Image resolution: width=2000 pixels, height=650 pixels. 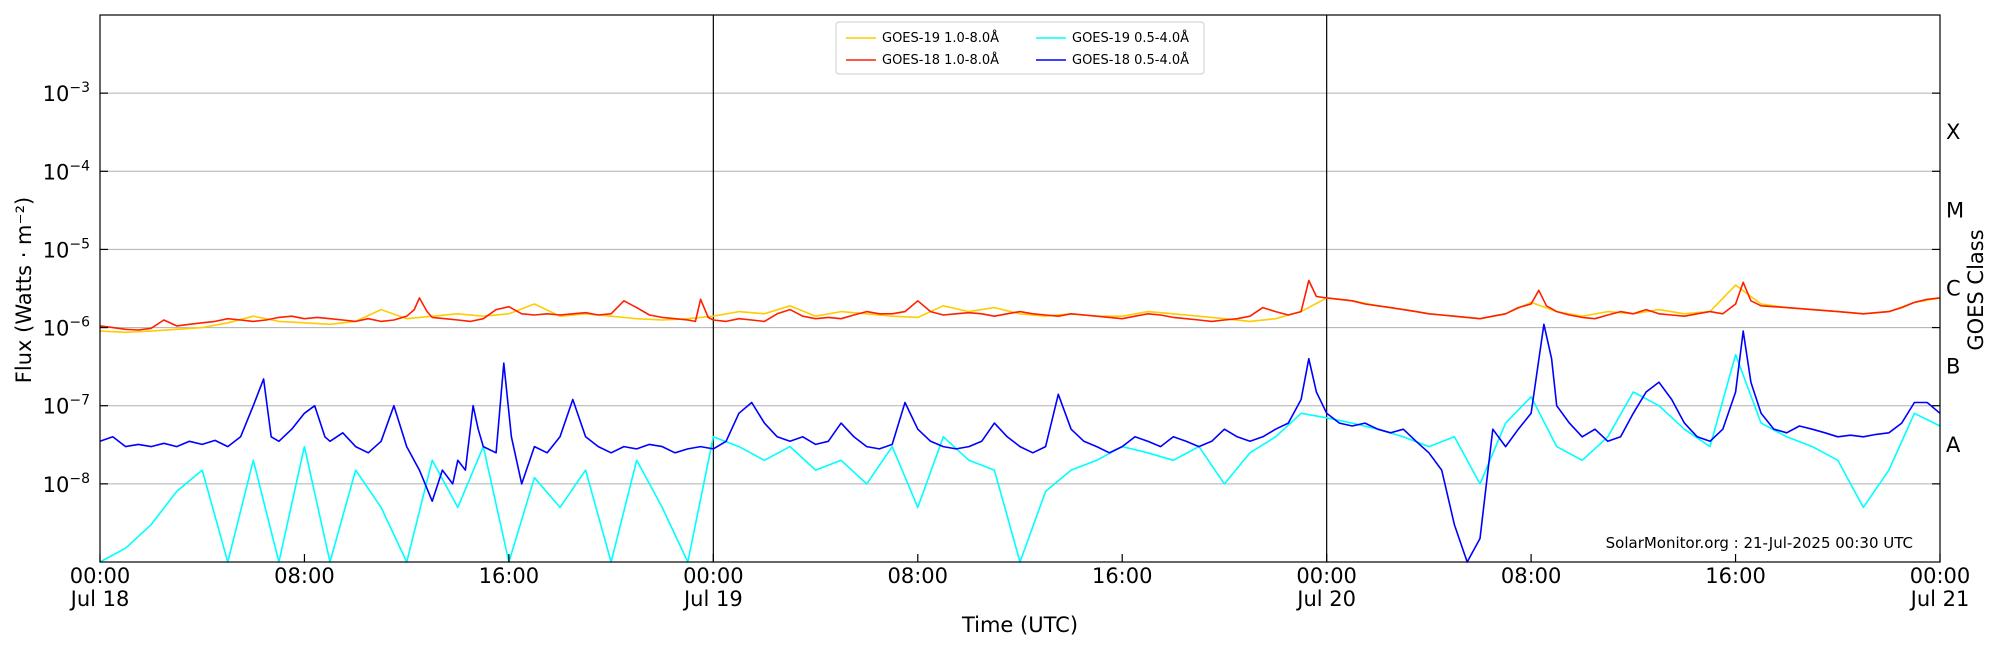 What do you see at coordinates (1130, 38) in the screenshot?
I see `legend-label-goes19-short: GOES-19 0.5-4.0Å` at bounding box center [1130, 38].